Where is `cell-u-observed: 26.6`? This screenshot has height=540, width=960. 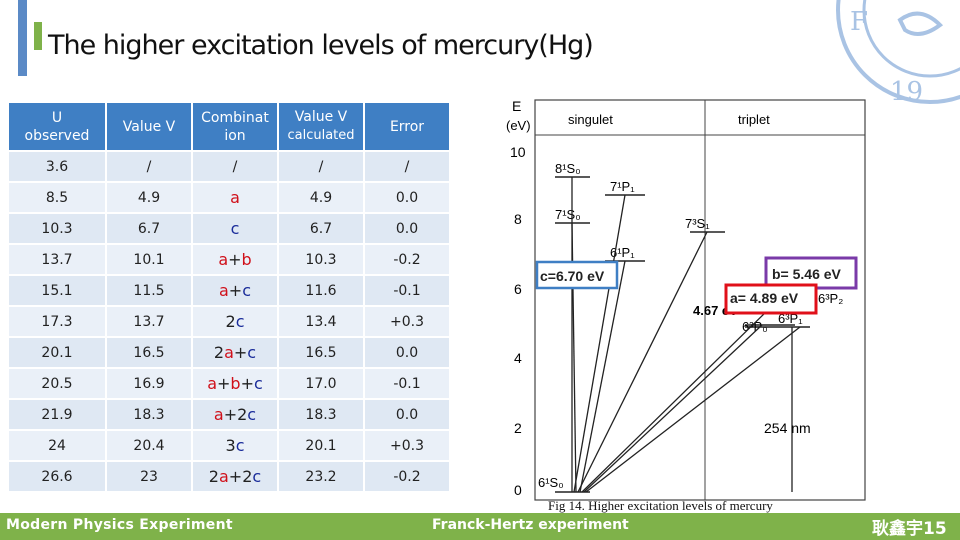 cell-u-observed: 26.6 is located at coordinates (57, 476).